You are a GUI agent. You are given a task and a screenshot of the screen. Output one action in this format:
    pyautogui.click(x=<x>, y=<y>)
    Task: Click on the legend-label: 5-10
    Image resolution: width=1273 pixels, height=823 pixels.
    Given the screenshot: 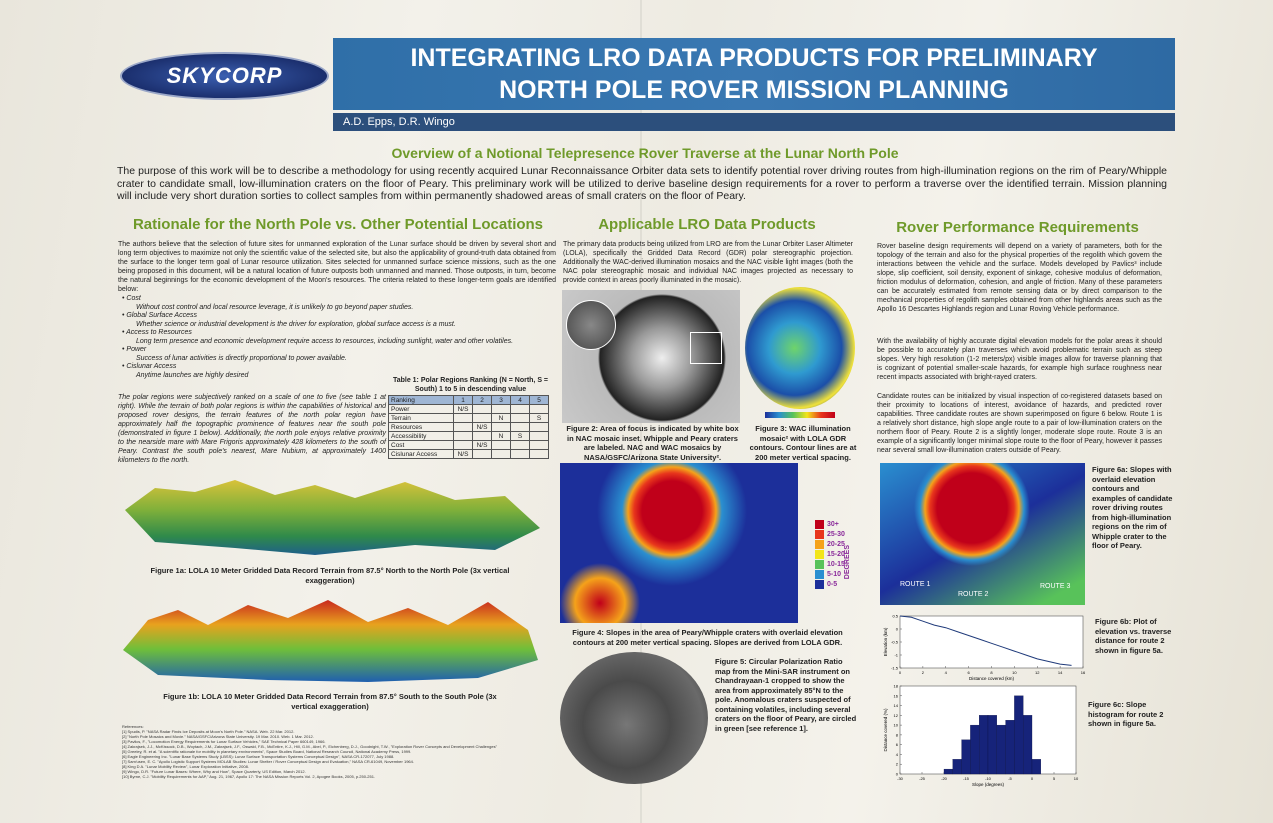 What is the action you would take?
    pyautogui.click(x=834, y=574)
    